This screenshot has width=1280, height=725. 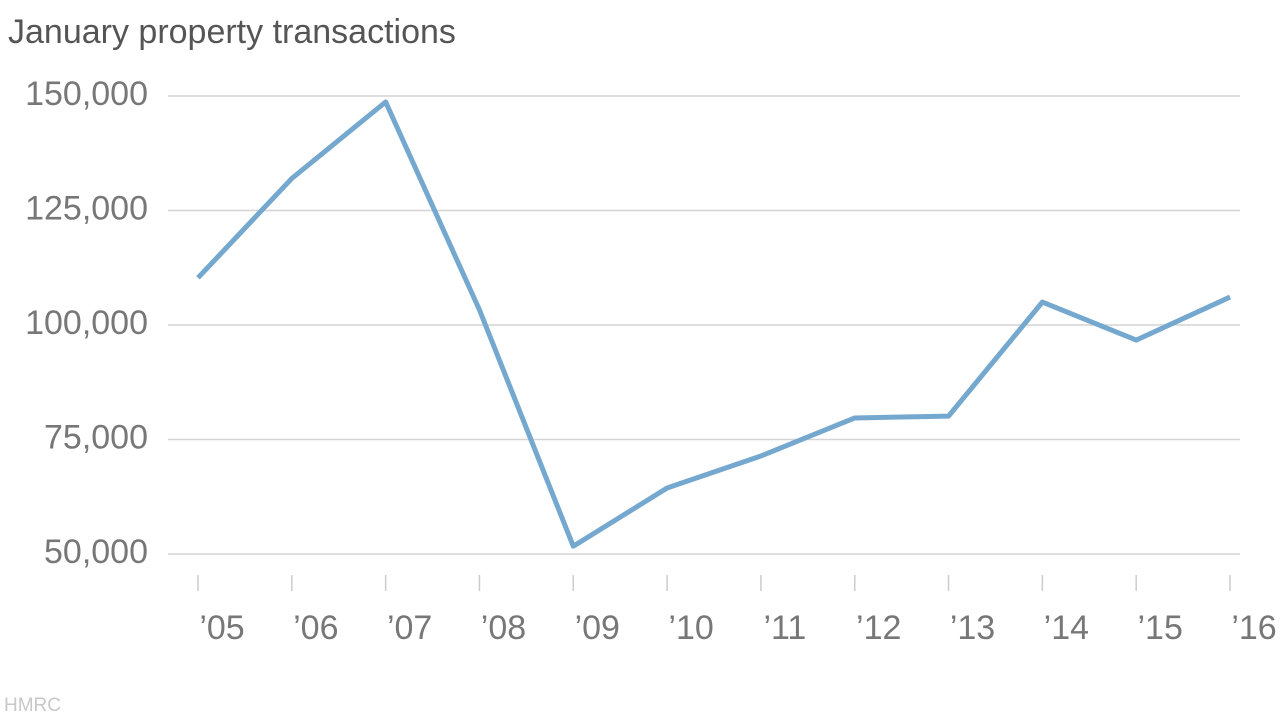 I want to click on x-tick-label: ’12, so click(x=878, y=628).